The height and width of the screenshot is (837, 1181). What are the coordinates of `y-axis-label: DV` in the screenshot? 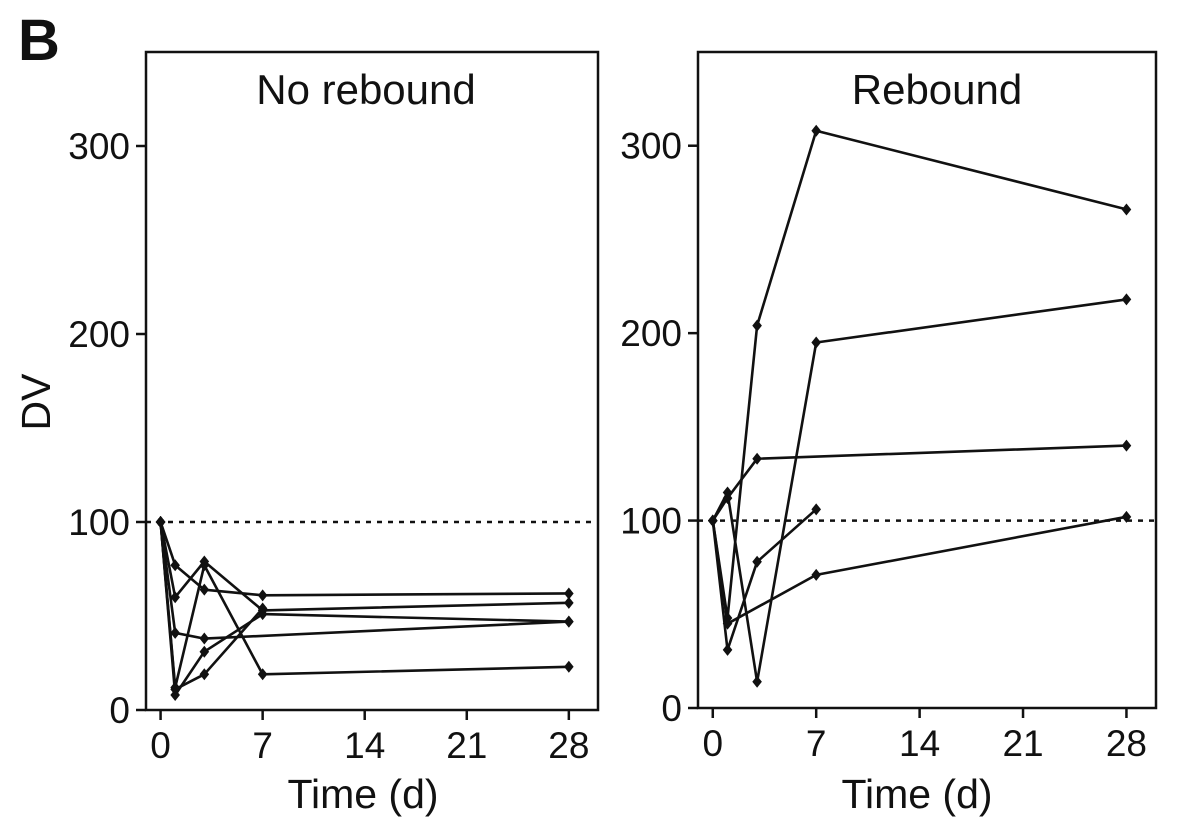 It's located at (36, 402).